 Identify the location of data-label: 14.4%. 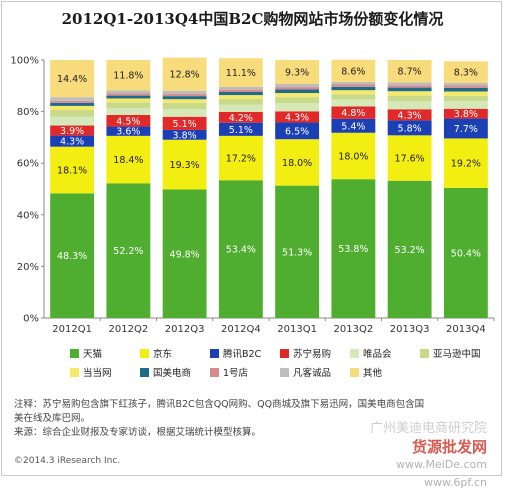
(72, 79).